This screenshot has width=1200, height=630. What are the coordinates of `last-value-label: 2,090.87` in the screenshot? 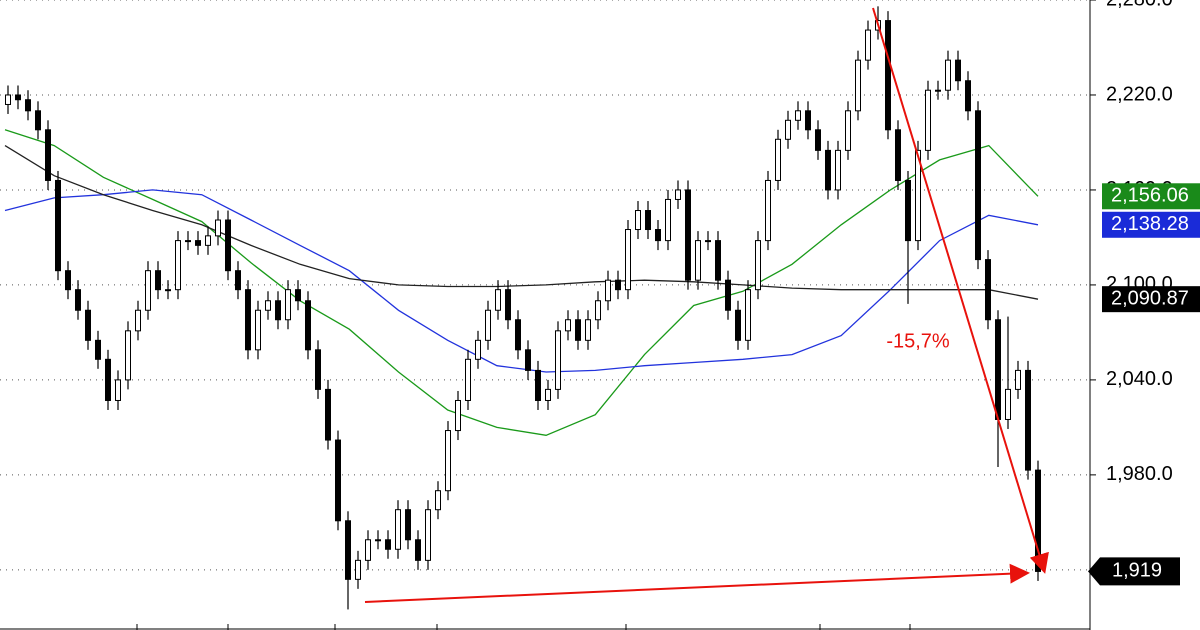 It's located at (1150, 298).